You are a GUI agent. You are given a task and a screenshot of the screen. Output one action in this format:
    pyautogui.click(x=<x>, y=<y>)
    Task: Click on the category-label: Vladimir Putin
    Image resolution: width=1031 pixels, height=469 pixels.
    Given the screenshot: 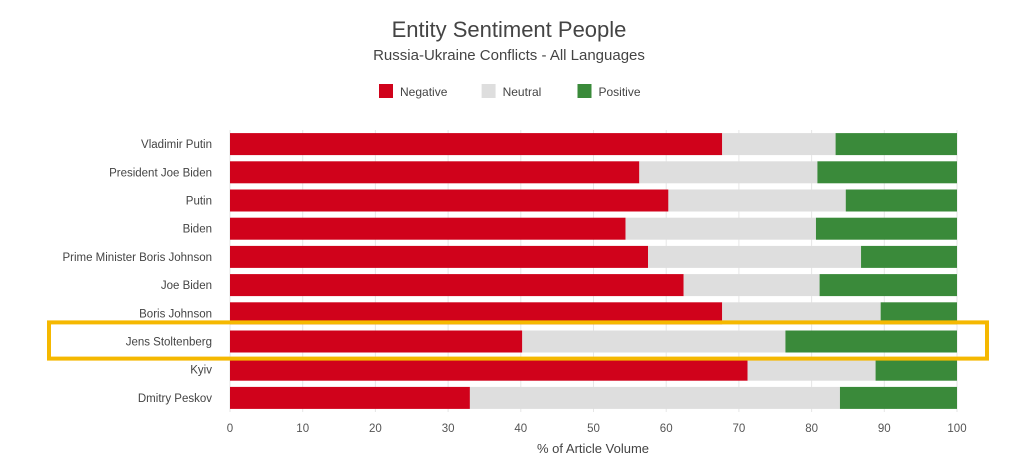 What is the action you would take?
    pyautogui.click(x=176, y=145)
    